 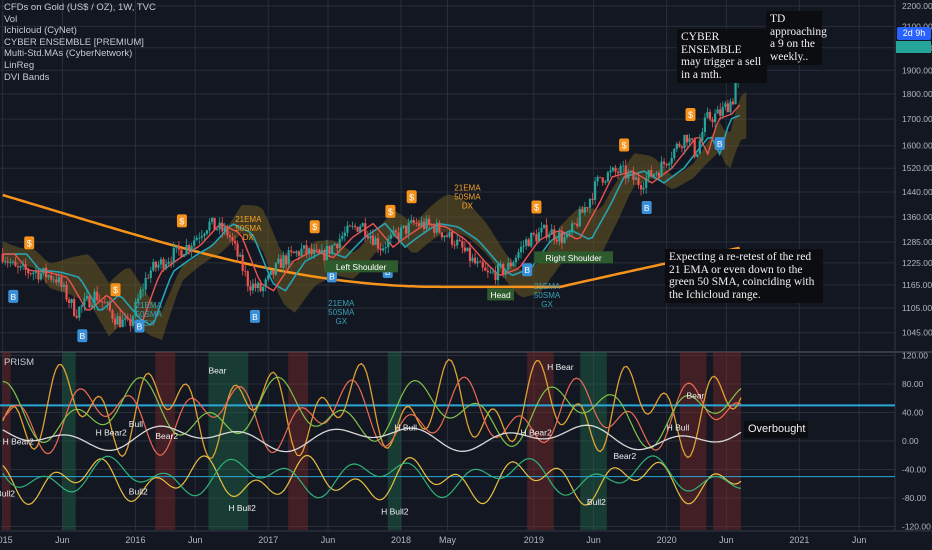 What do you see at coordinates (19, 65) in the screenshot?
I see `legend-item-linreg: LinReg` at bounding box center [19, 65].